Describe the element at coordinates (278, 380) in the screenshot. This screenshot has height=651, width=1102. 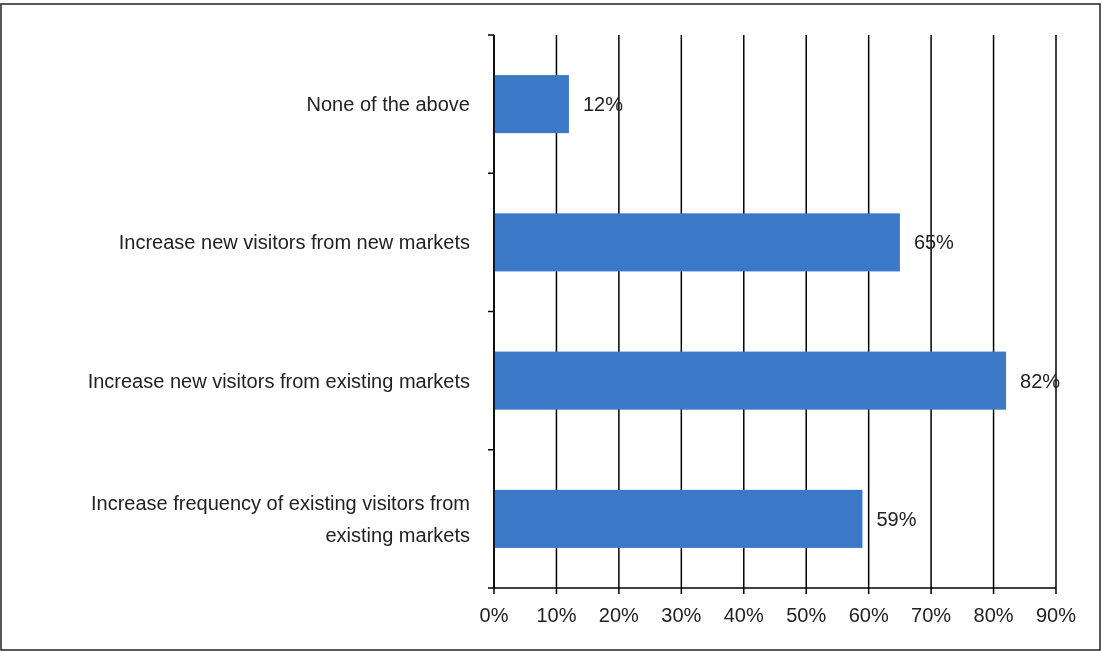
I see `y-tick-label: Increase new visitors from existing markets` at that location.